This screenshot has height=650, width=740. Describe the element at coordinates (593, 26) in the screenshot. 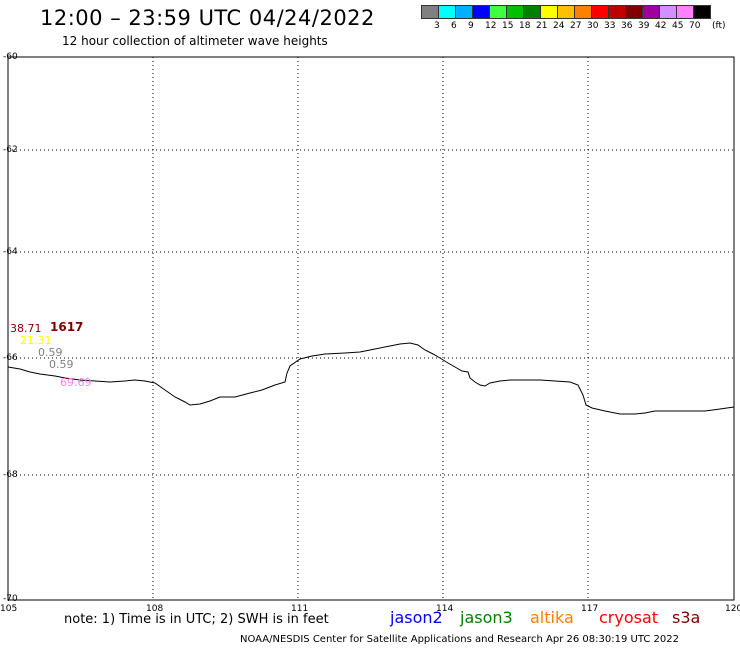

I see `legend-label: 30` at that location.